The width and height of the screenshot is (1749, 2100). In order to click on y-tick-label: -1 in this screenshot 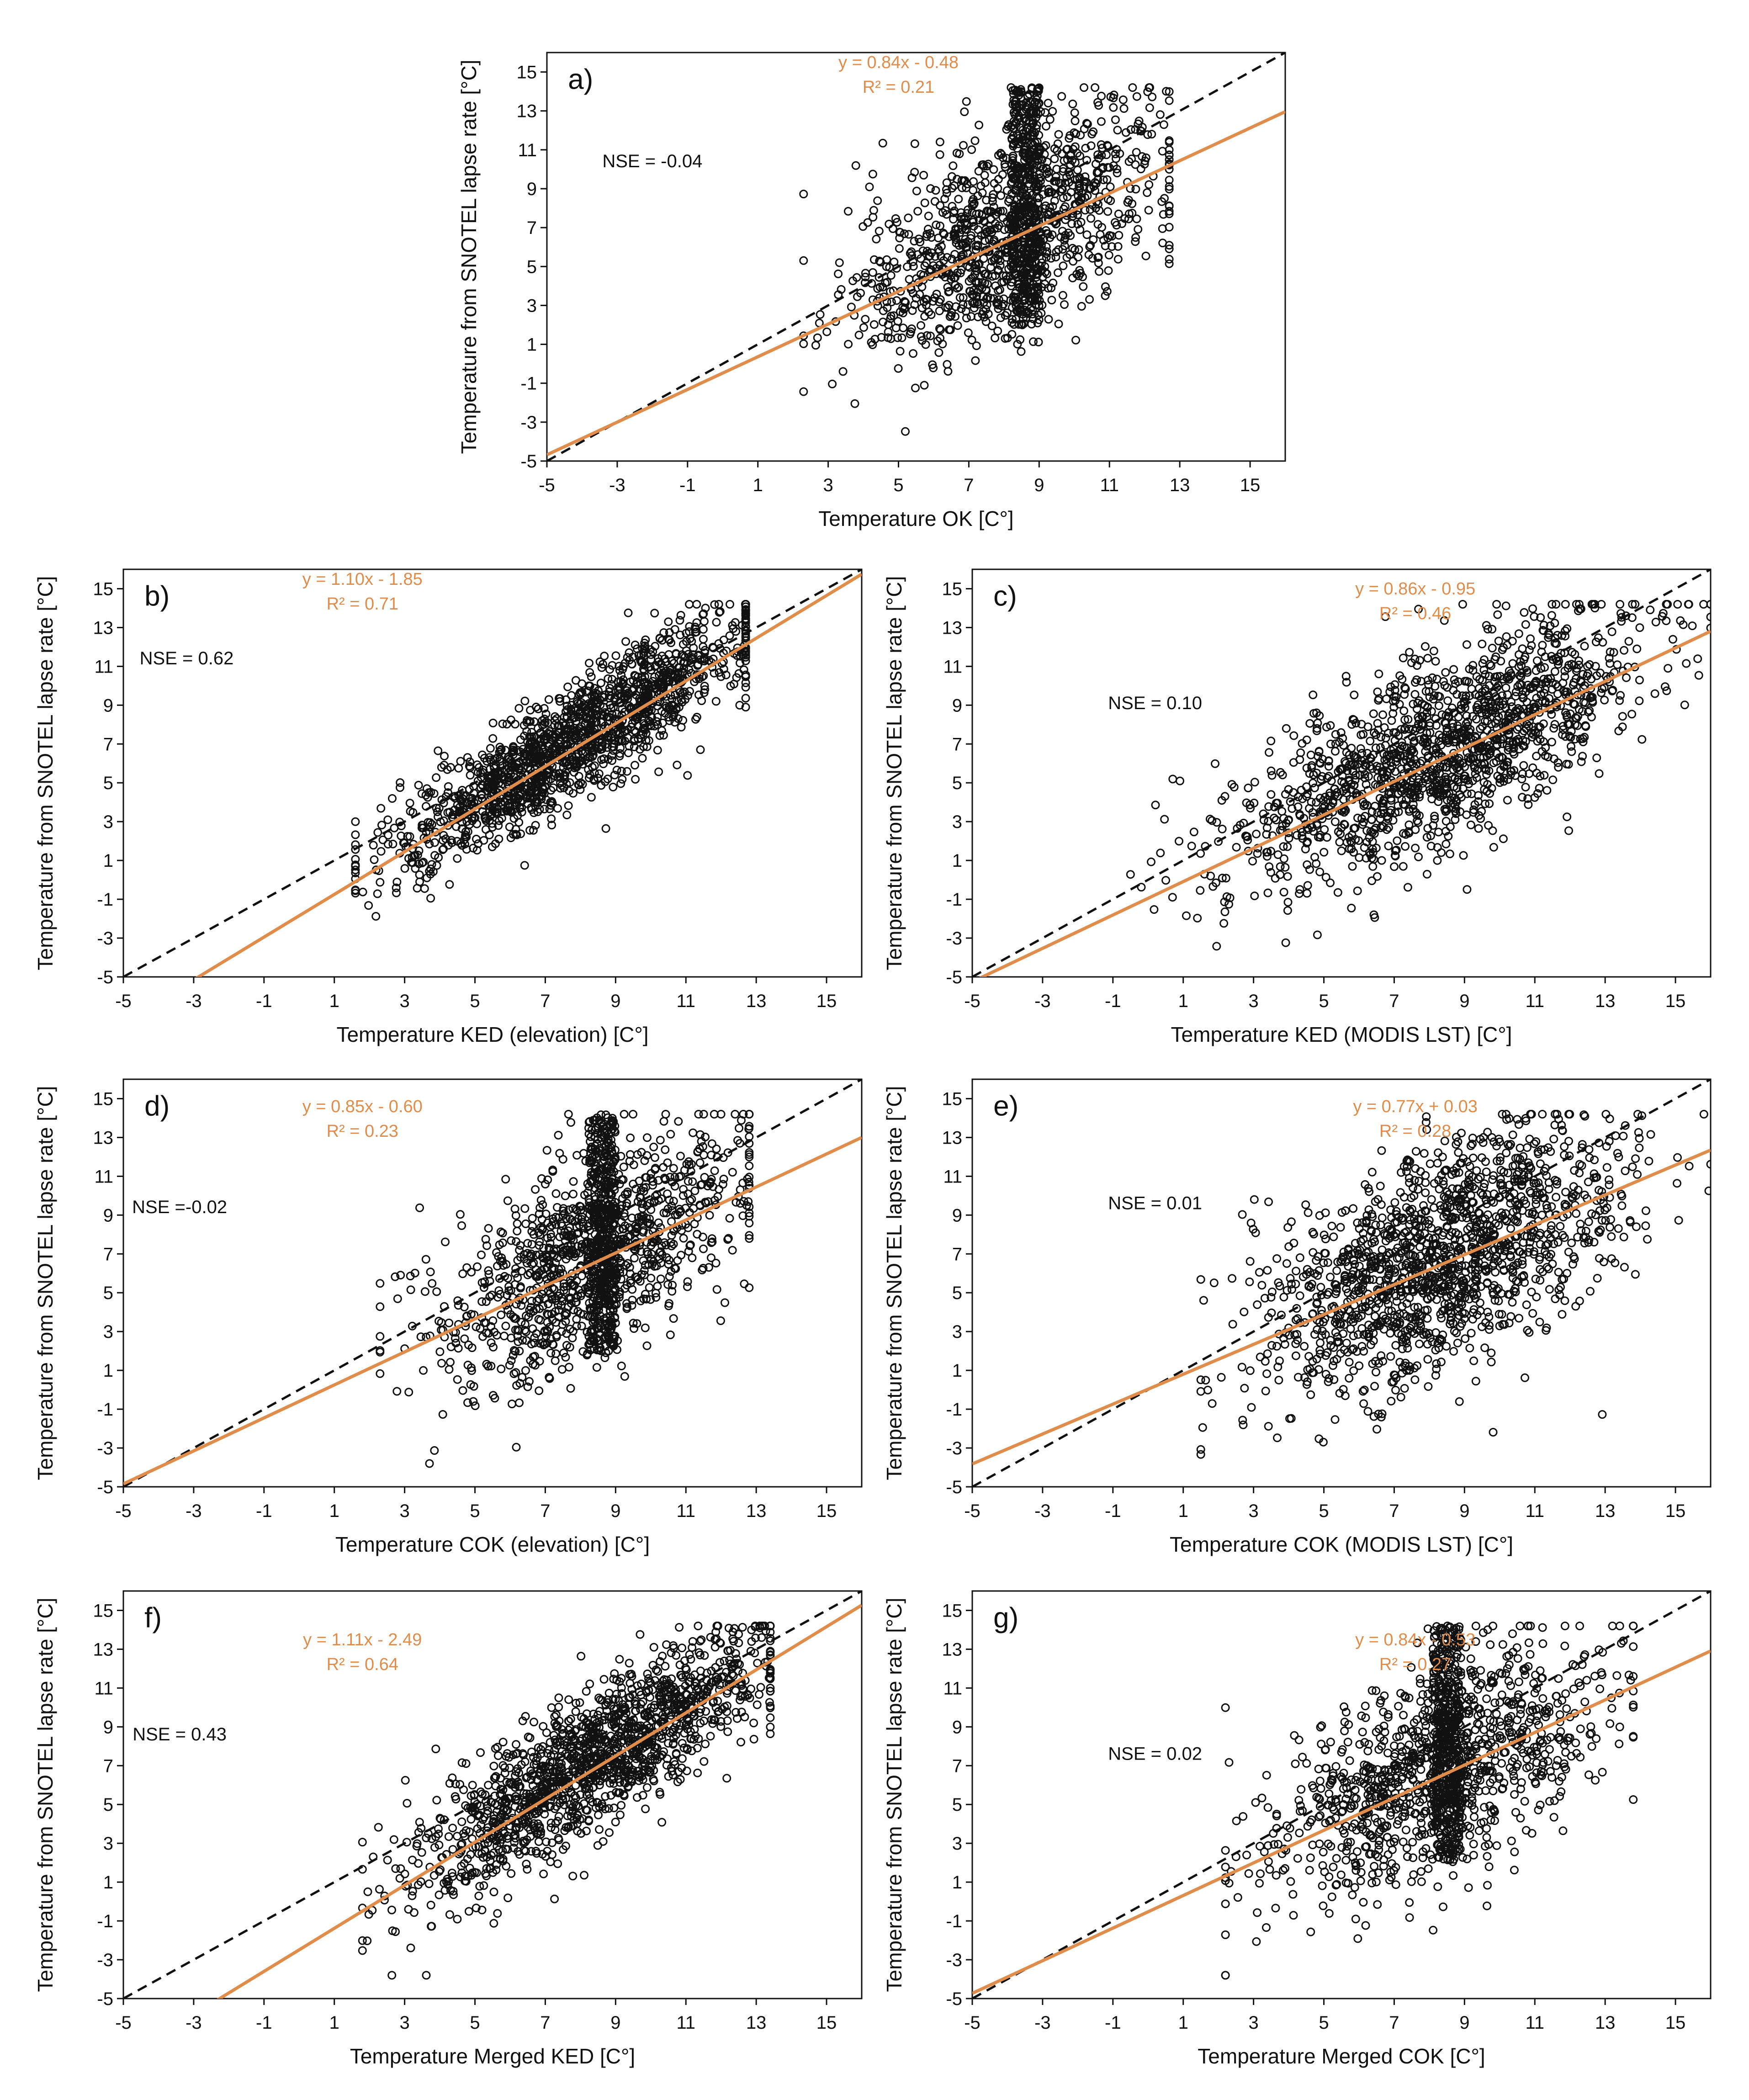, I will do `click(105, 1410)`.